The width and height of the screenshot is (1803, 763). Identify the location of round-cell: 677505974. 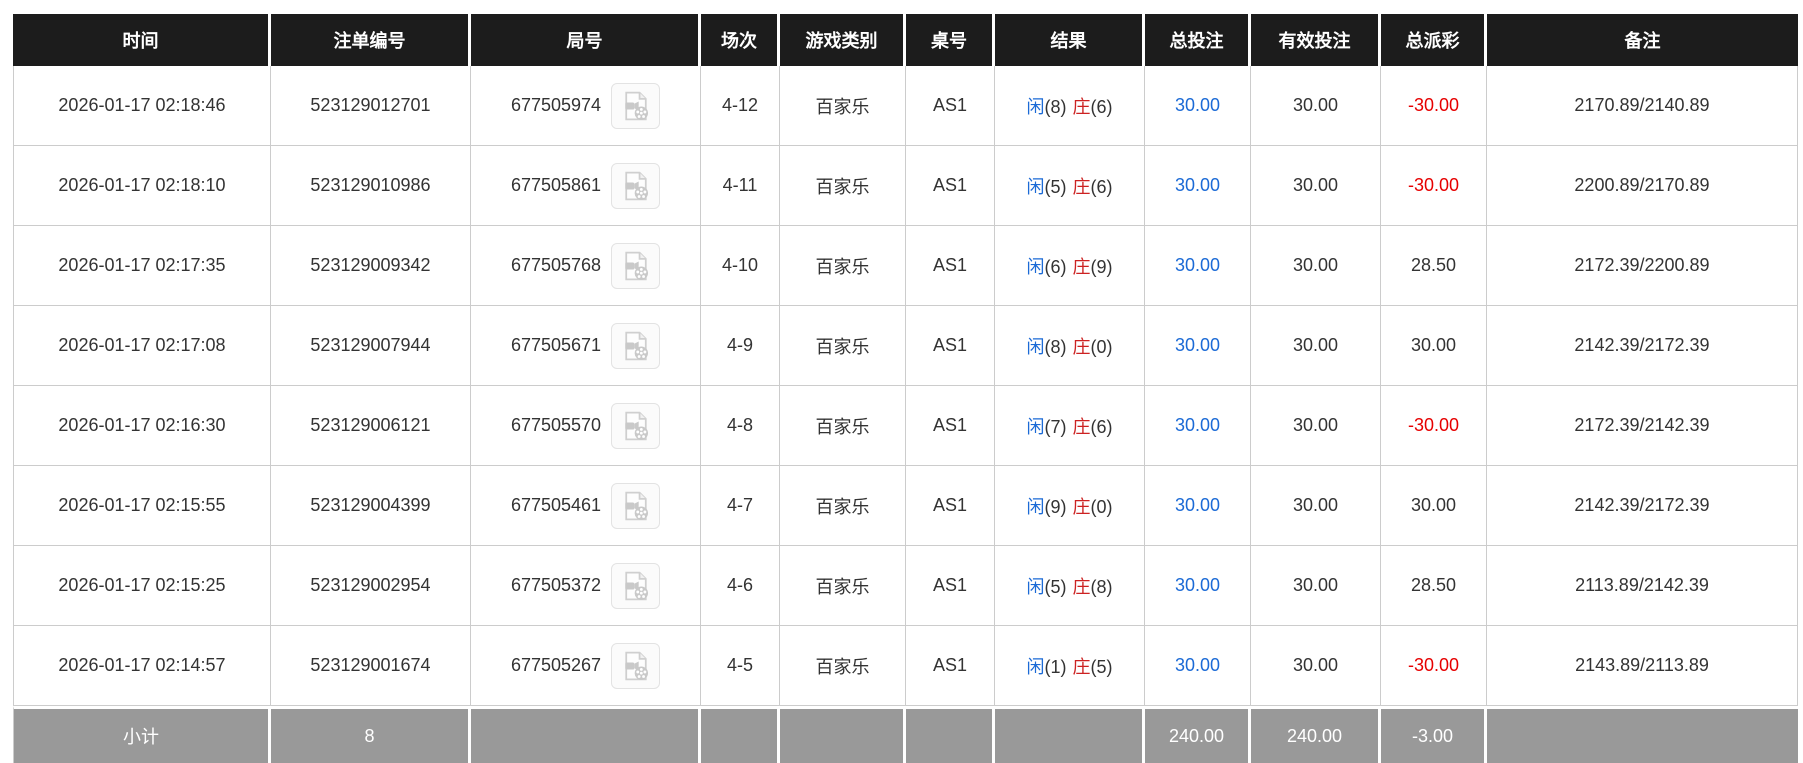
(586, 106).